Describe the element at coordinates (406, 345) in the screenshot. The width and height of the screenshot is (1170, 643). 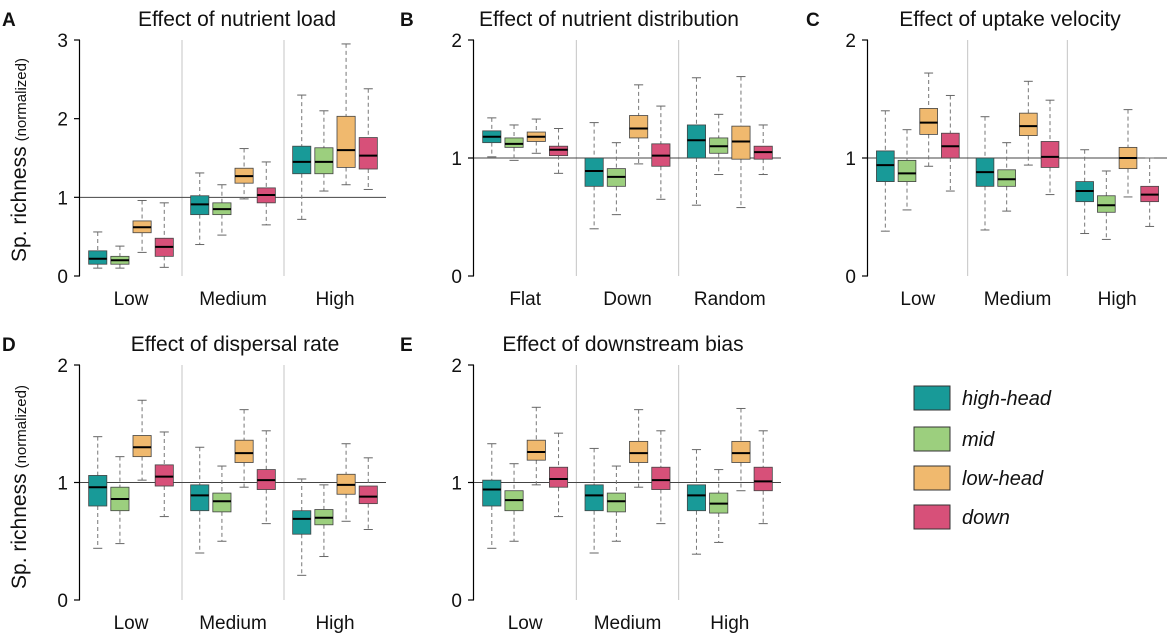
I see `panel-letter: E` at that location.